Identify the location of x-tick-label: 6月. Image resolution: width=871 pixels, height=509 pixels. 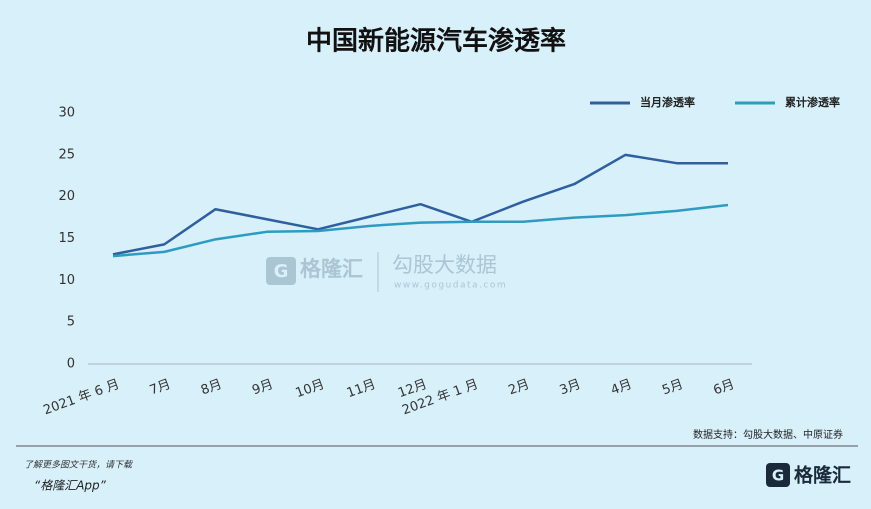
(723, 387).